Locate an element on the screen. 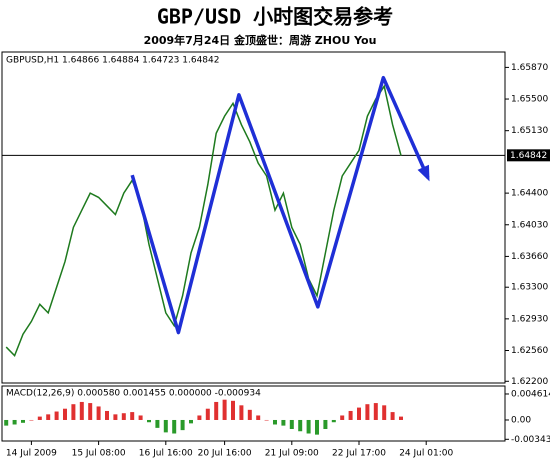  y-tick-label: 1.63300 is located at coordinates (529, 288).